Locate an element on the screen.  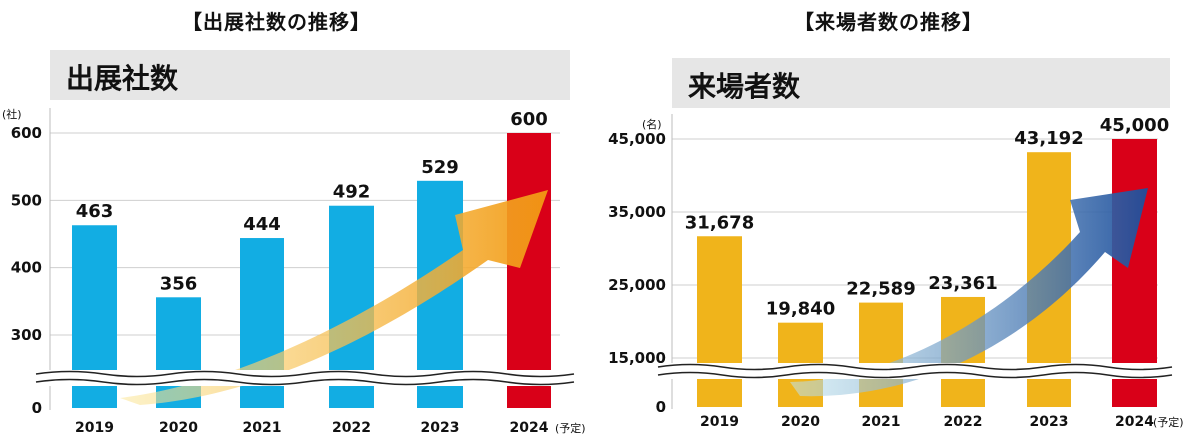
exhibitors-value-label: 463 is located at coordinates (95, 211).